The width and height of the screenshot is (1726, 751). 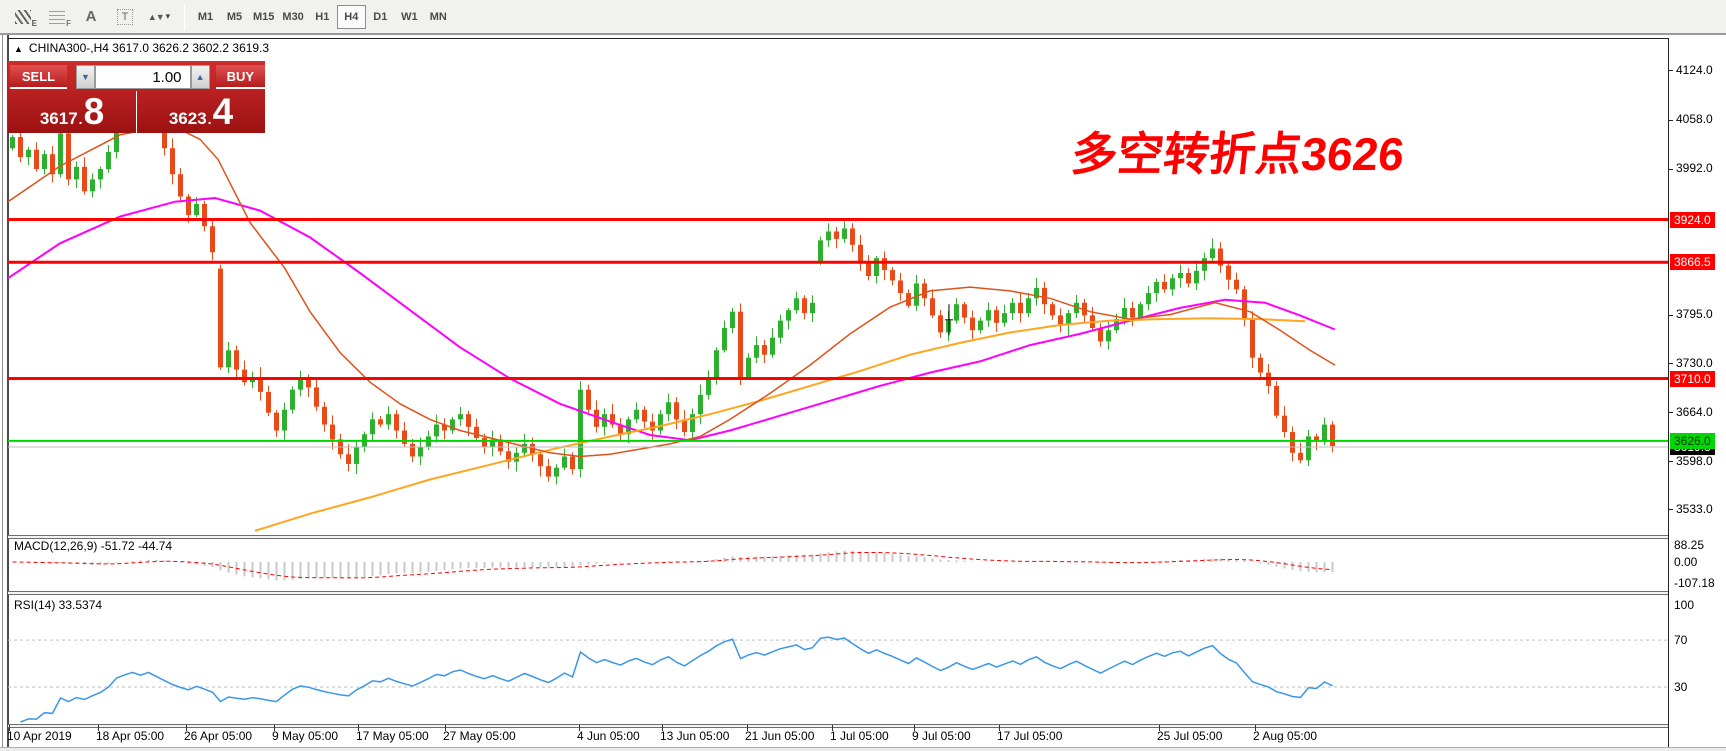 What do you see at coordinates (93, 546) in the screenshot?
I see `macd-label: MACD(12,26,9) -51.72 -44.74` at bounding box center [93, 546].